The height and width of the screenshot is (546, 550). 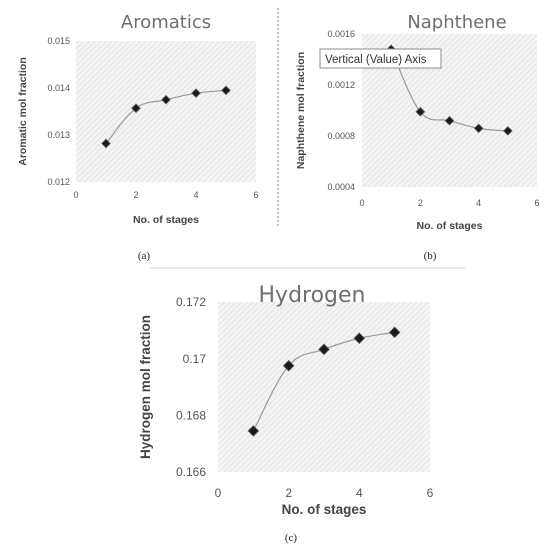 I want to click on caption-a: (a), so click(x=144, y=256).